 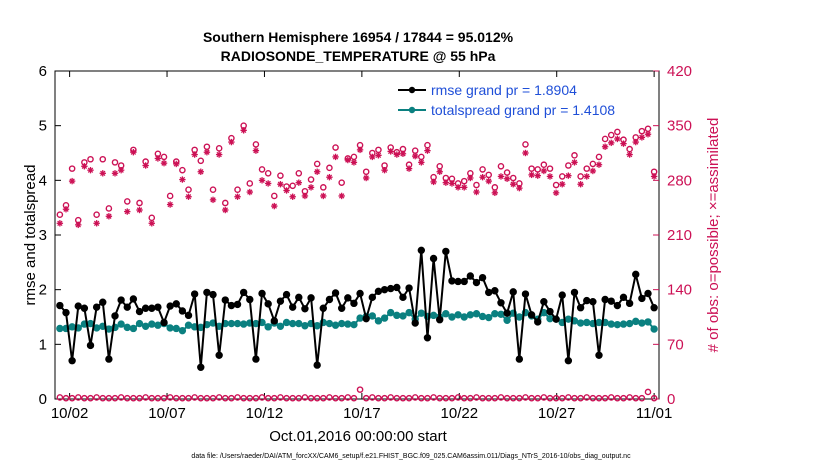 What do you see at coordinates (43, 344) in the screenshot?
I see `left-y-tick-label: 1` at bounding box center [43, 344].